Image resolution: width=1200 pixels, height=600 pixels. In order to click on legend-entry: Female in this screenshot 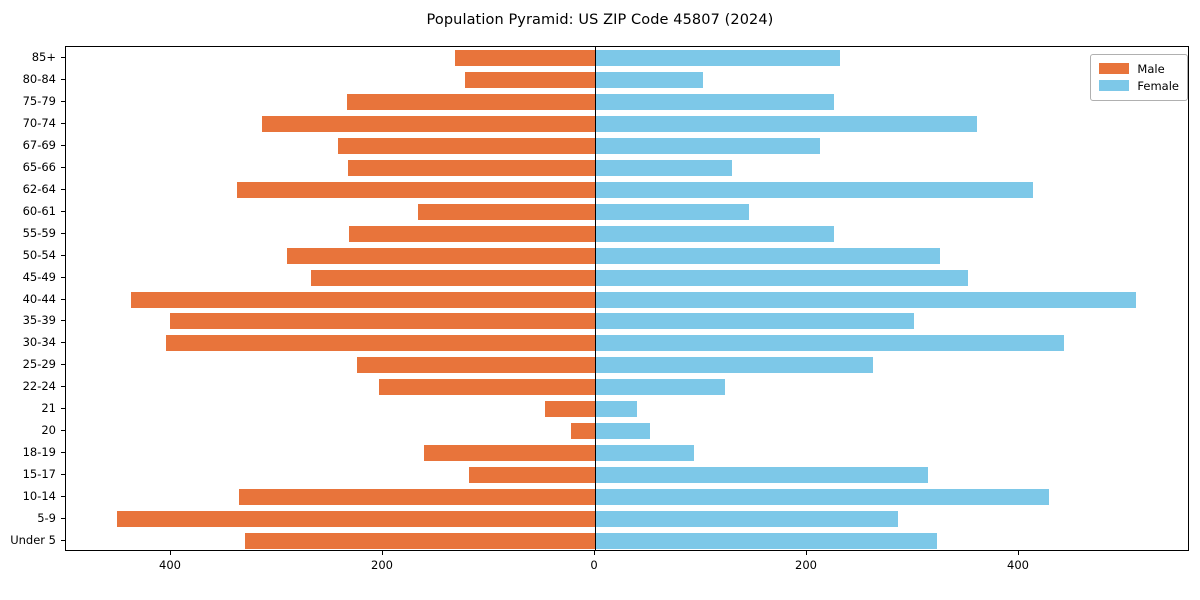, I will do `click(1139, 85)`.